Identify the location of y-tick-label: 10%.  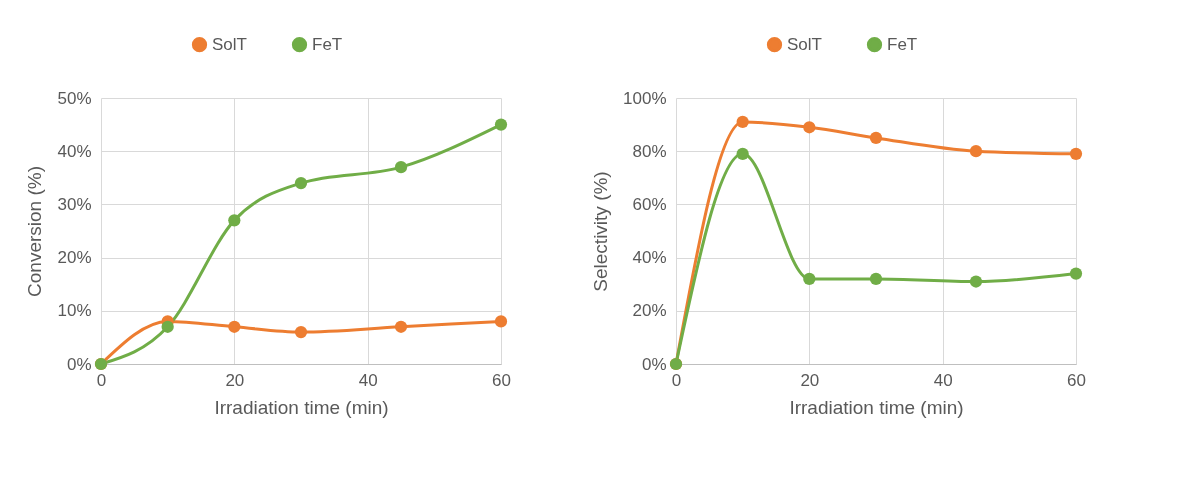
(74, 311).